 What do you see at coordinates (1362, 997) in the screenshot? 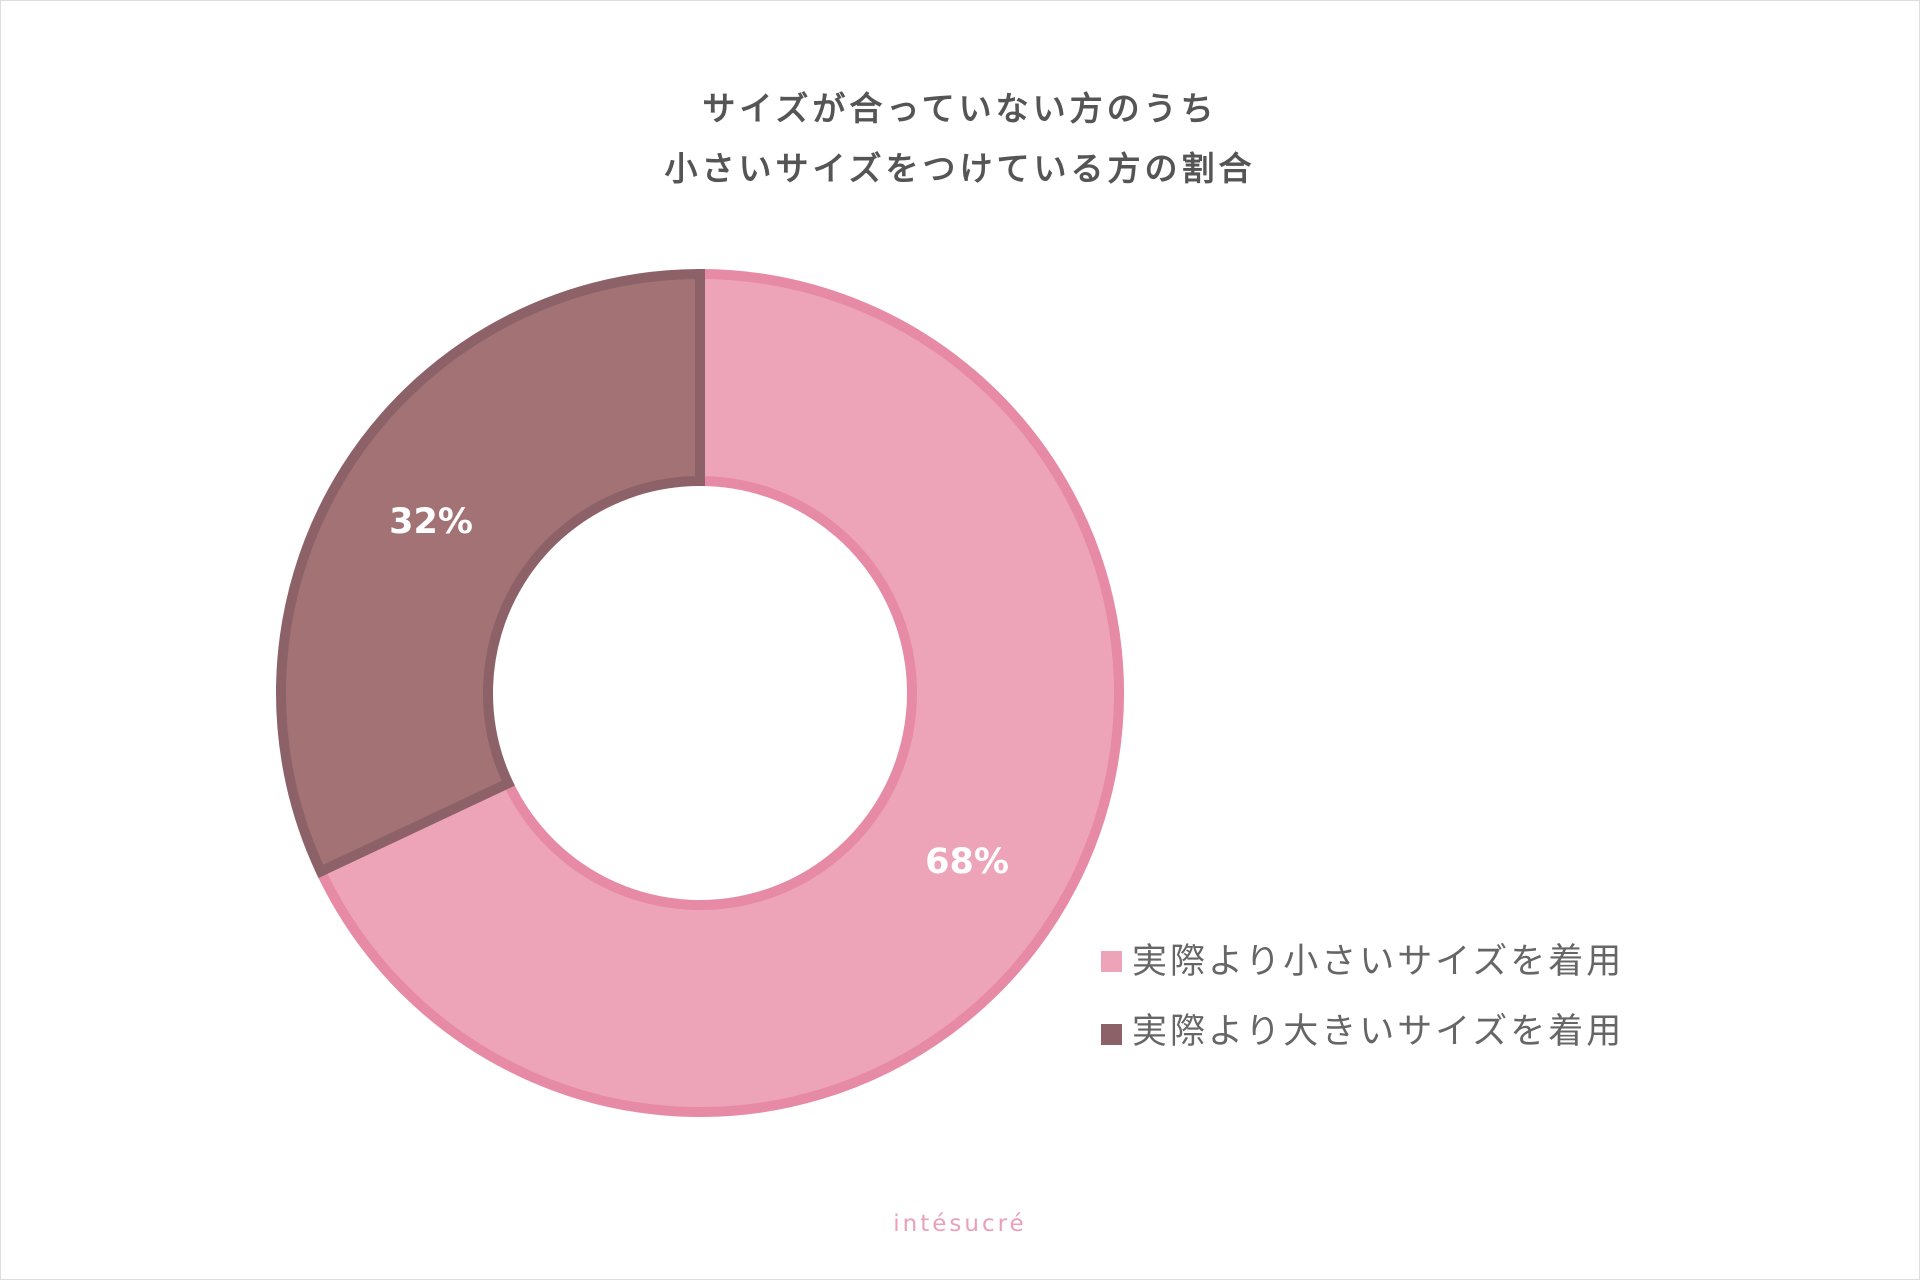
I see `legend: 実際より小さいサイズを着用 実際より大きいサイズを着用` at bounding box center [1362, 997].